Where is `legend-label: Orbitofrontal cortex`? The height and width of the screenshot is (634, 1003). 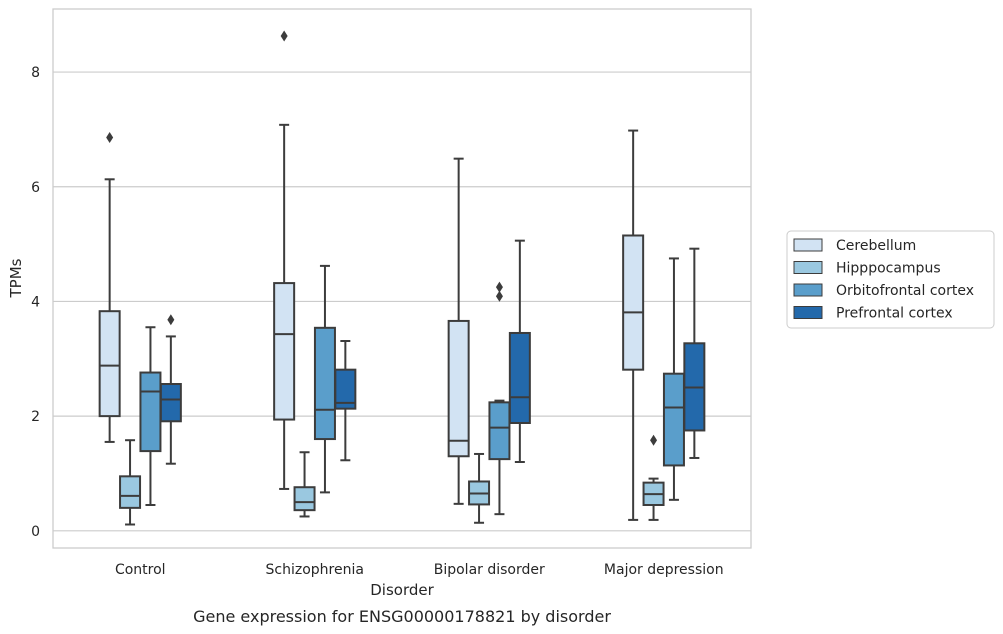
legend-label: Orbitofrontal cortex is located at coordinates (905, 291).